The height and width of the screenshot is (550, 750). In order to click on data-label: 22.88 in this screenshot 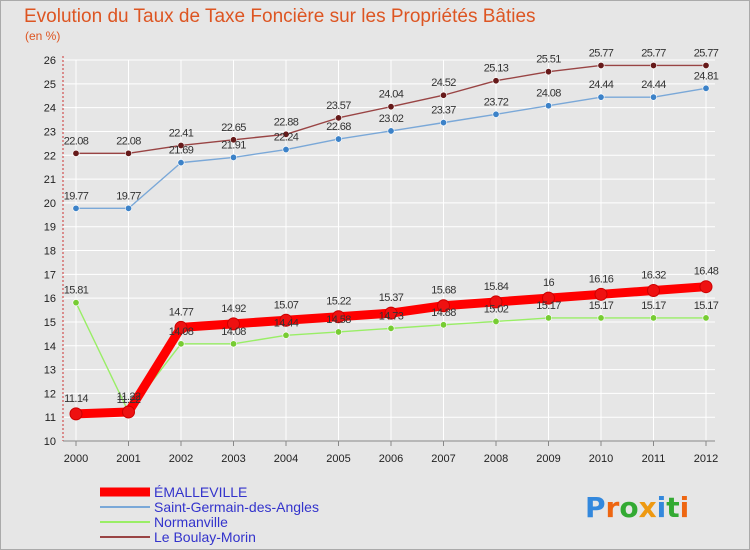, I will do `click(286, 122)`.